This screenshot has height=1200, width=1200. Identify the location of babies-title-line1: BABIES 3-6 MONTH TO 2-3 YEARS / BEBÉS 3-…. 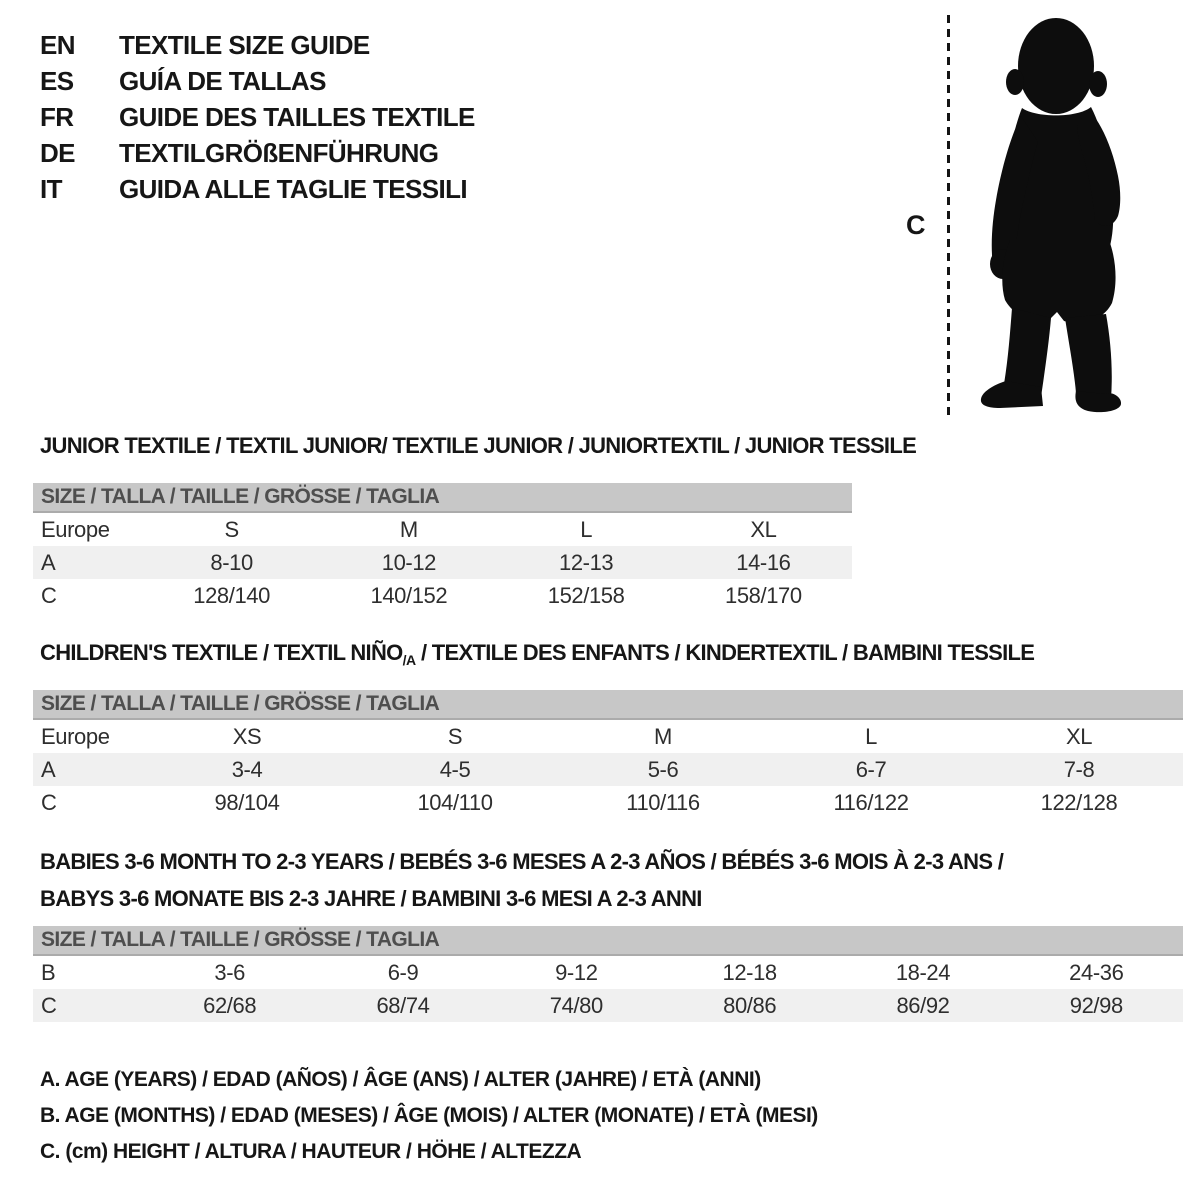
(522, 861).